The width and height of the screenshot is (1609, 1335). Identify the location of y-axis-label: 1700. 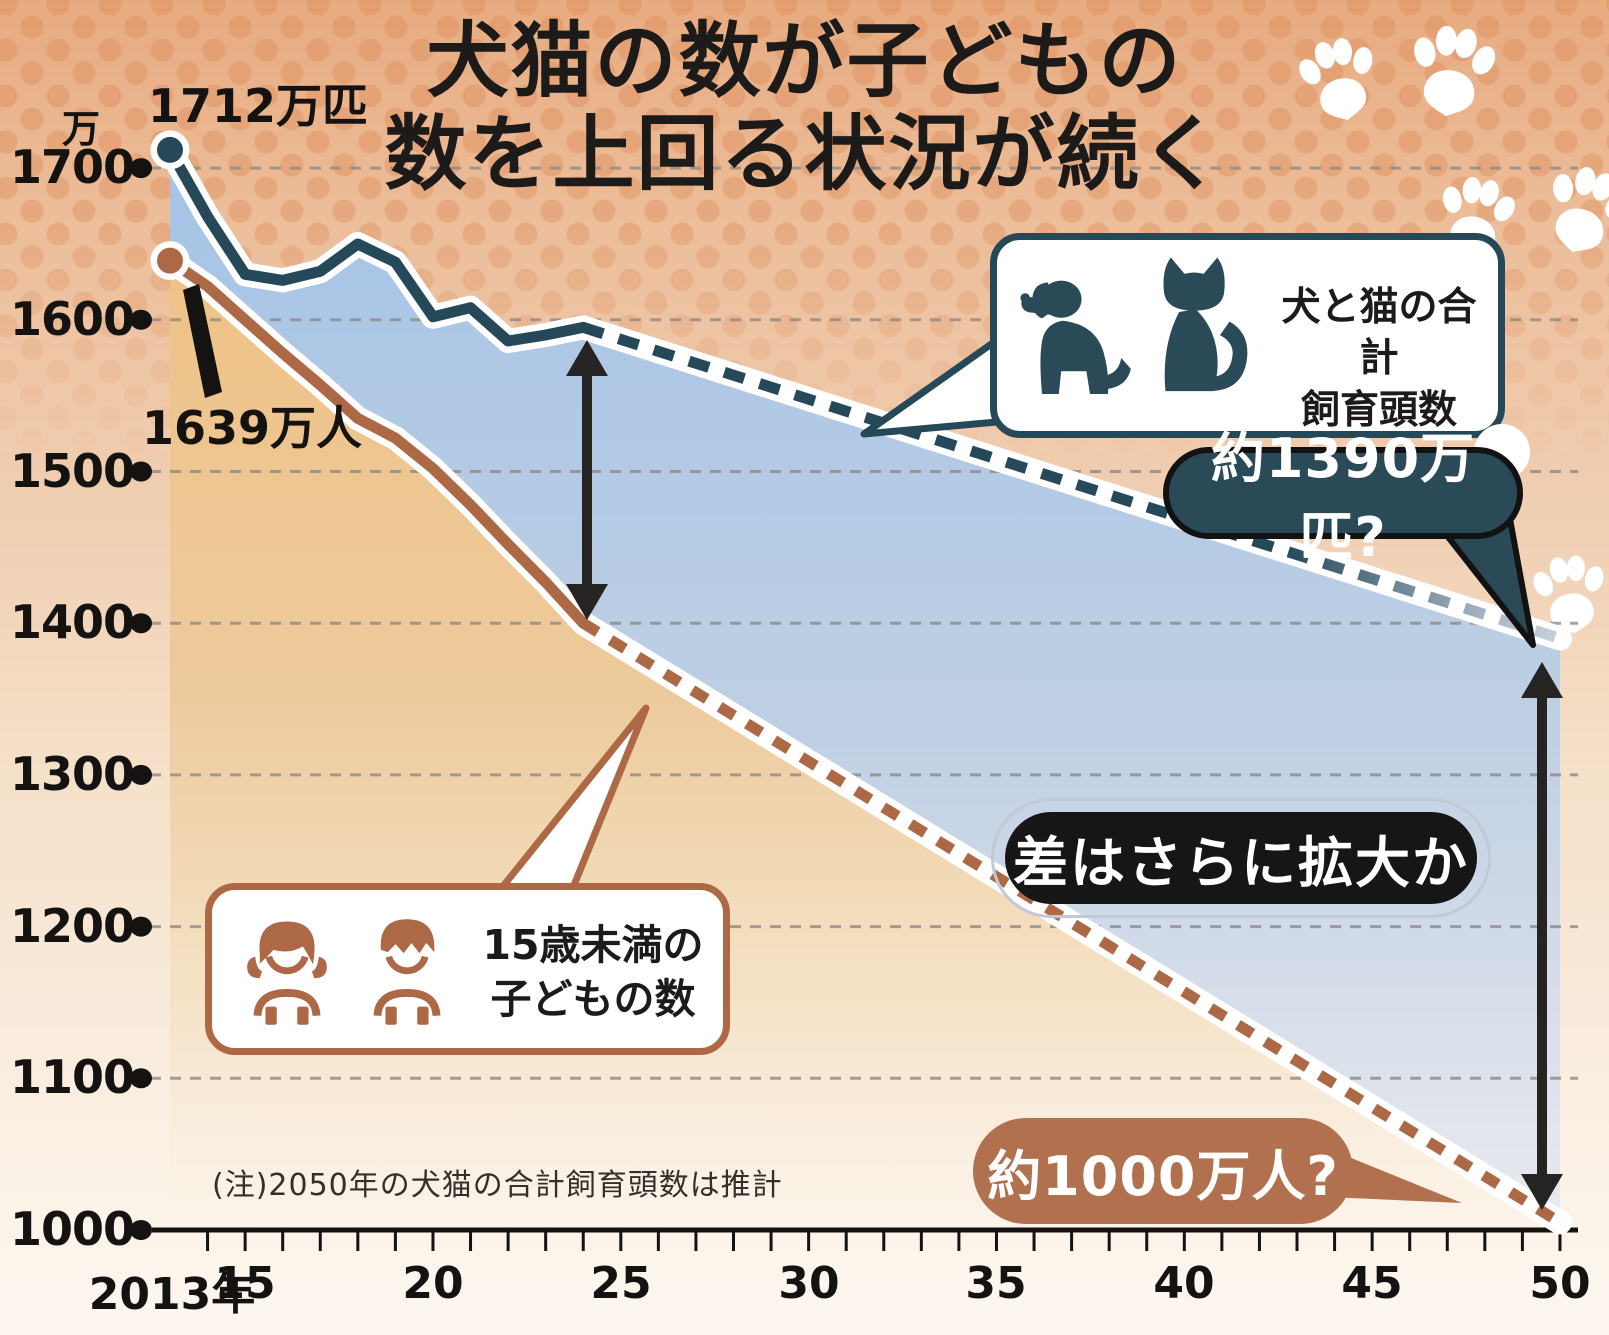
(72, 167).